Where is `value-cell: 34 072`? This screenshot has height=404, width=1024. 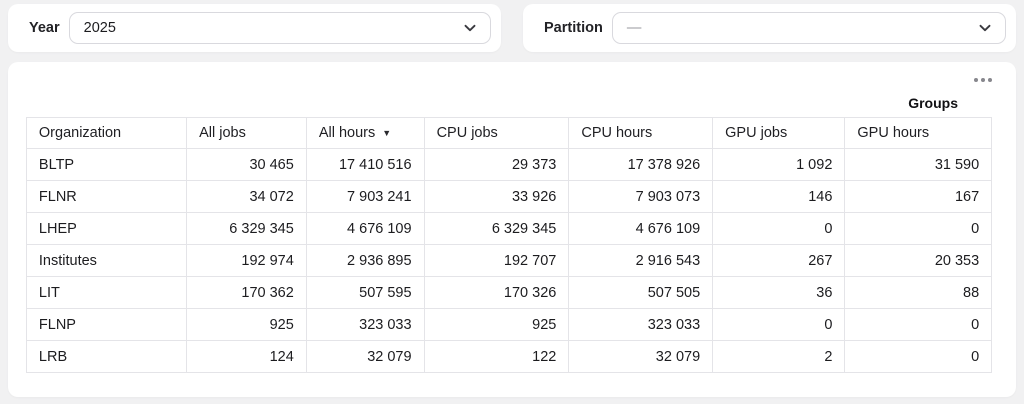 value-cell: 34 072 is located at coordinates (246, 196).